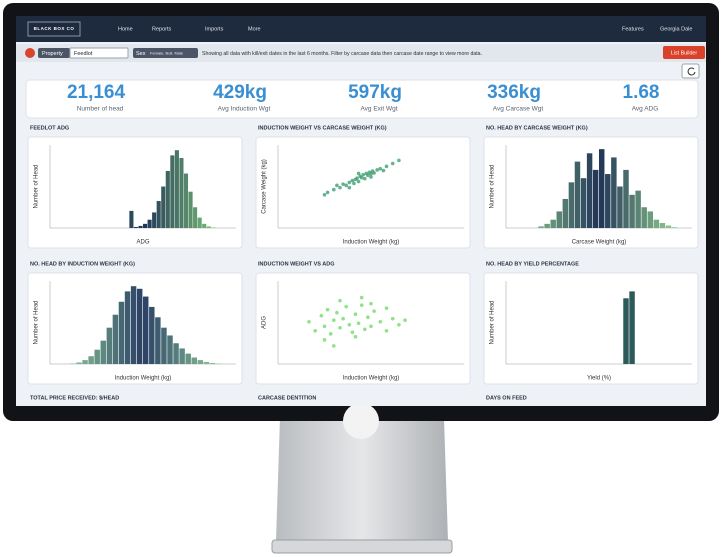 The width and height of the screenshot is (722, 557). I want to click on chart-title: NO. HEAD BY YIELD PERCENTAGE, so click(532, 264).